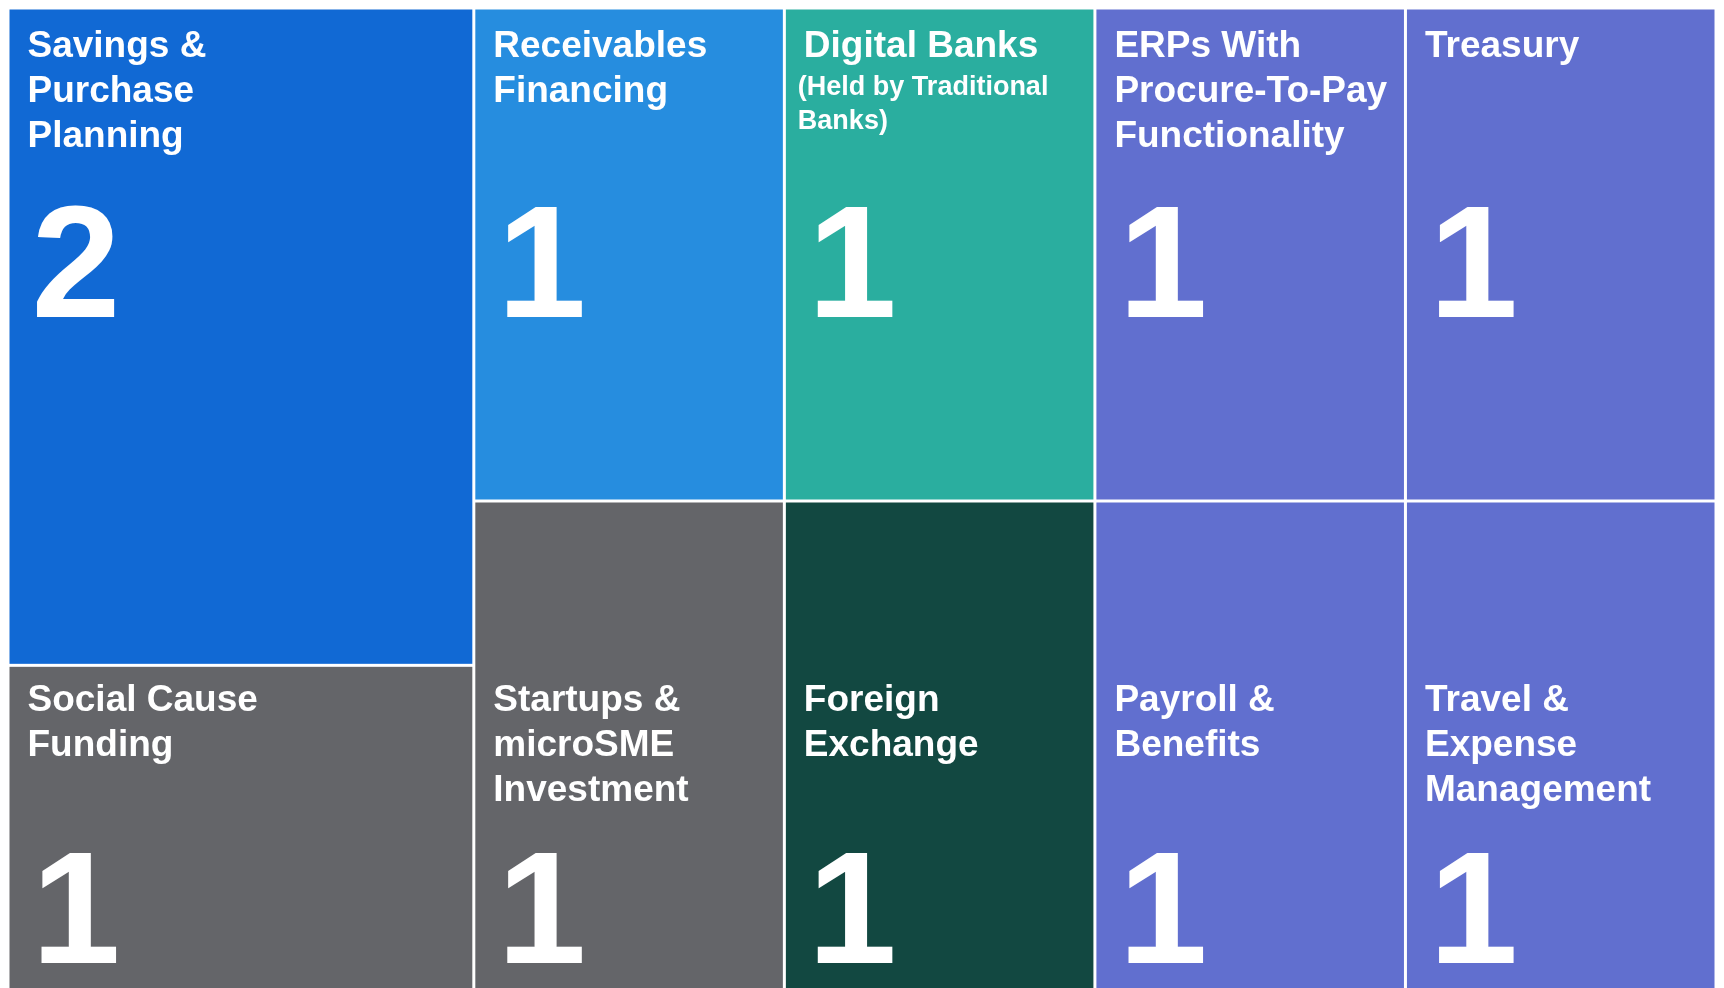 The image size is (1724, 988). What do you see at coordinates (923, 79) in the screenshot?
I see `category-label: Digital Banks (Held by Traditional Banks)` at bounding box center [923, 79].